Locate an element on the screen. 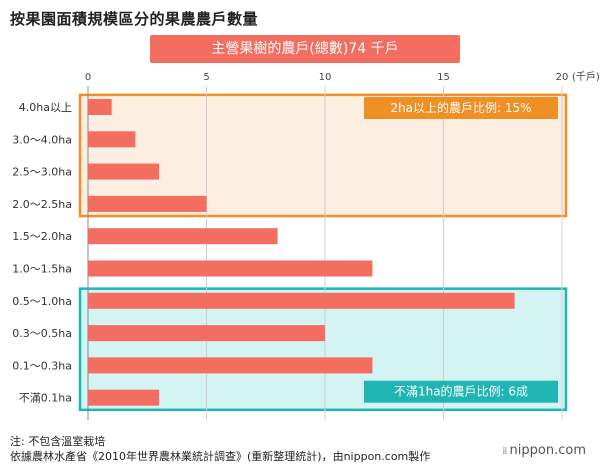 The image size is (600, 464). dots-icon: ⁞⁞ is located at coordinates (504, 451).